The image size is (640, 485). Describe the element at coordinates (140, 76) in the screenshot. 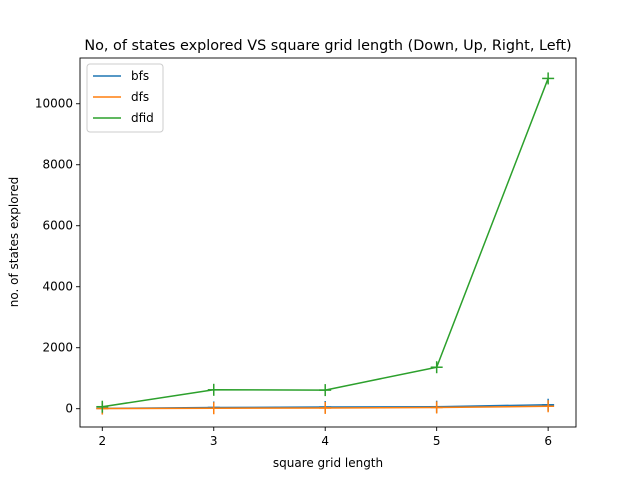

I see `legend-label-bfs: bfs` at that location.